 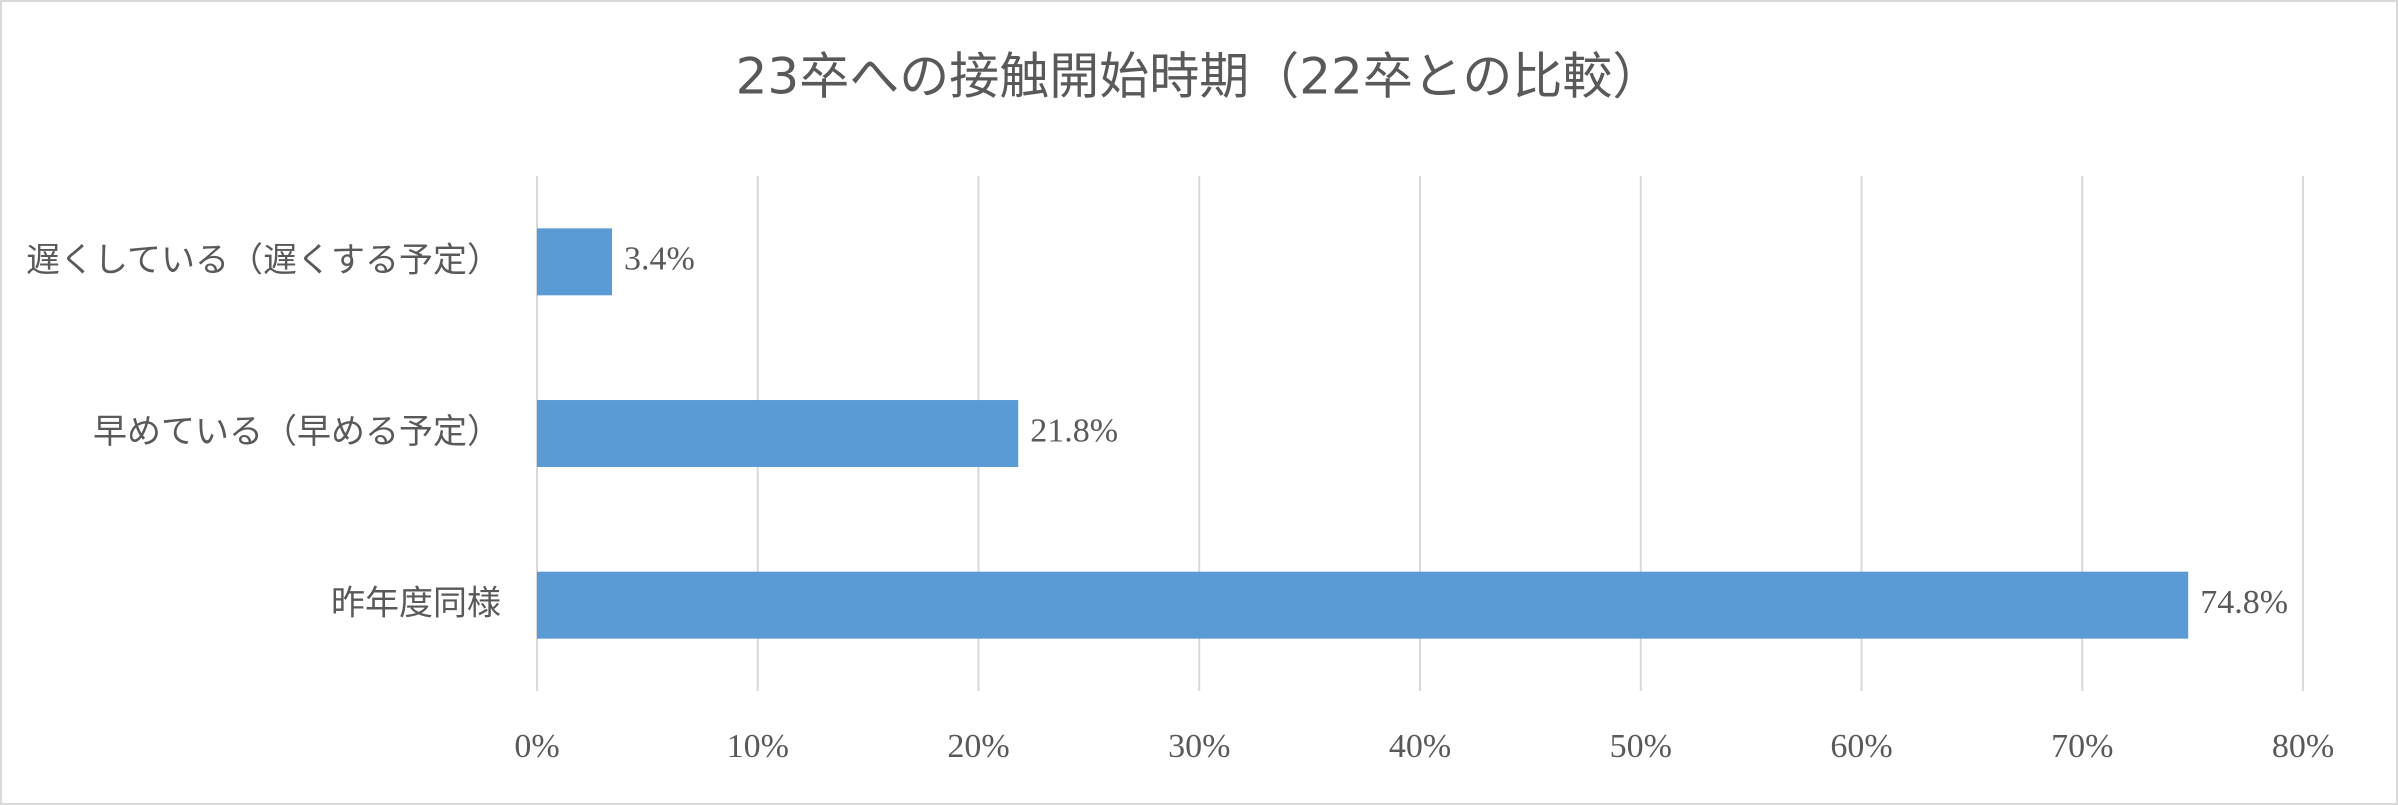 What do you see at coordinates (263, 260) in the screenshot?
I see `y-tick-label: 遅くしている（遅くする予定）` at bounding box center [263, 260].